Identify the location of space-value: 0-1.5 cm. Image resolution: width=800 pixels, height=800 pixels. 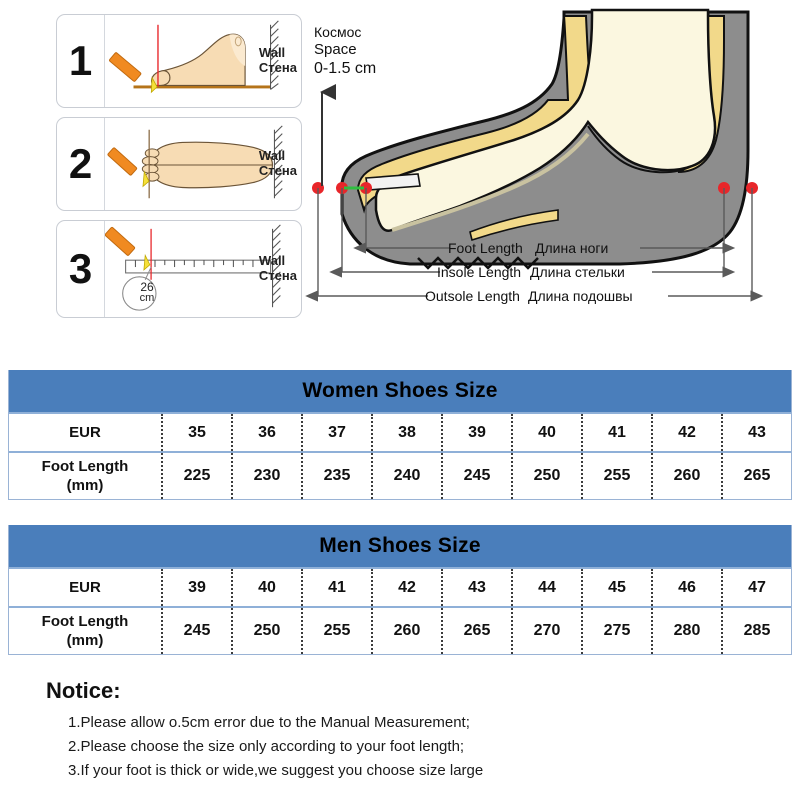
(345, 69).